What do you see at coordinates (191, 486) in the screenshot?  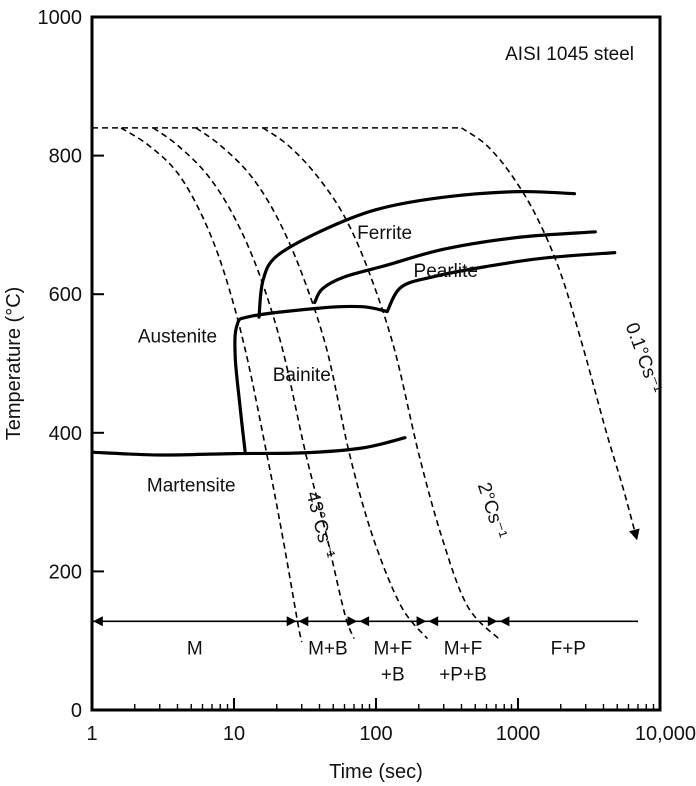 I see `phase-label-martensite: Martensite` at bounding box center [191, 486].